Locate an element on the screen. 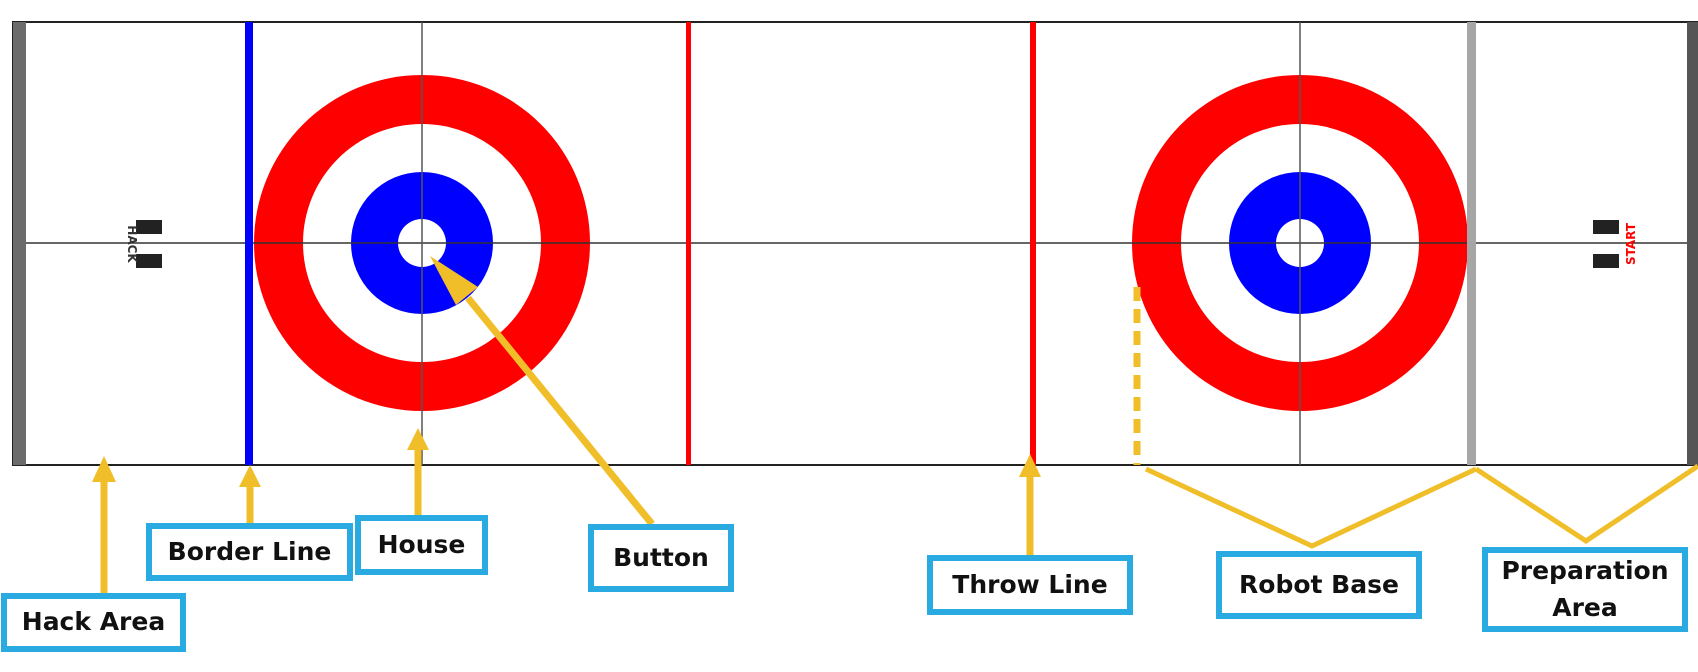 This screenshot has width=1698, height=672. hack-text-left: HACK is located at coordinates (132, 244).